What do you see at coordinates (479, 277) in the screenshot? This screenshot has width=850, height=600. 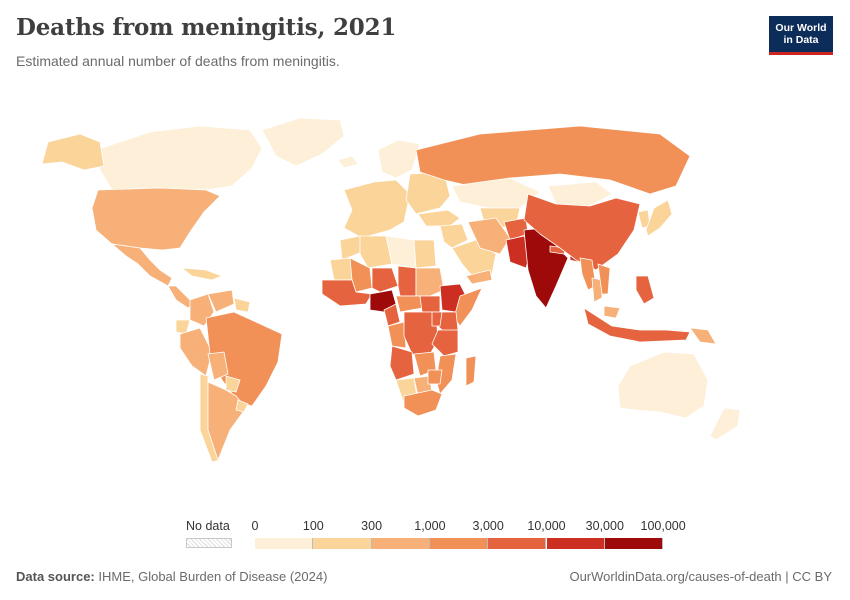 I see `country-yemen` at bounding box center [479, 277].